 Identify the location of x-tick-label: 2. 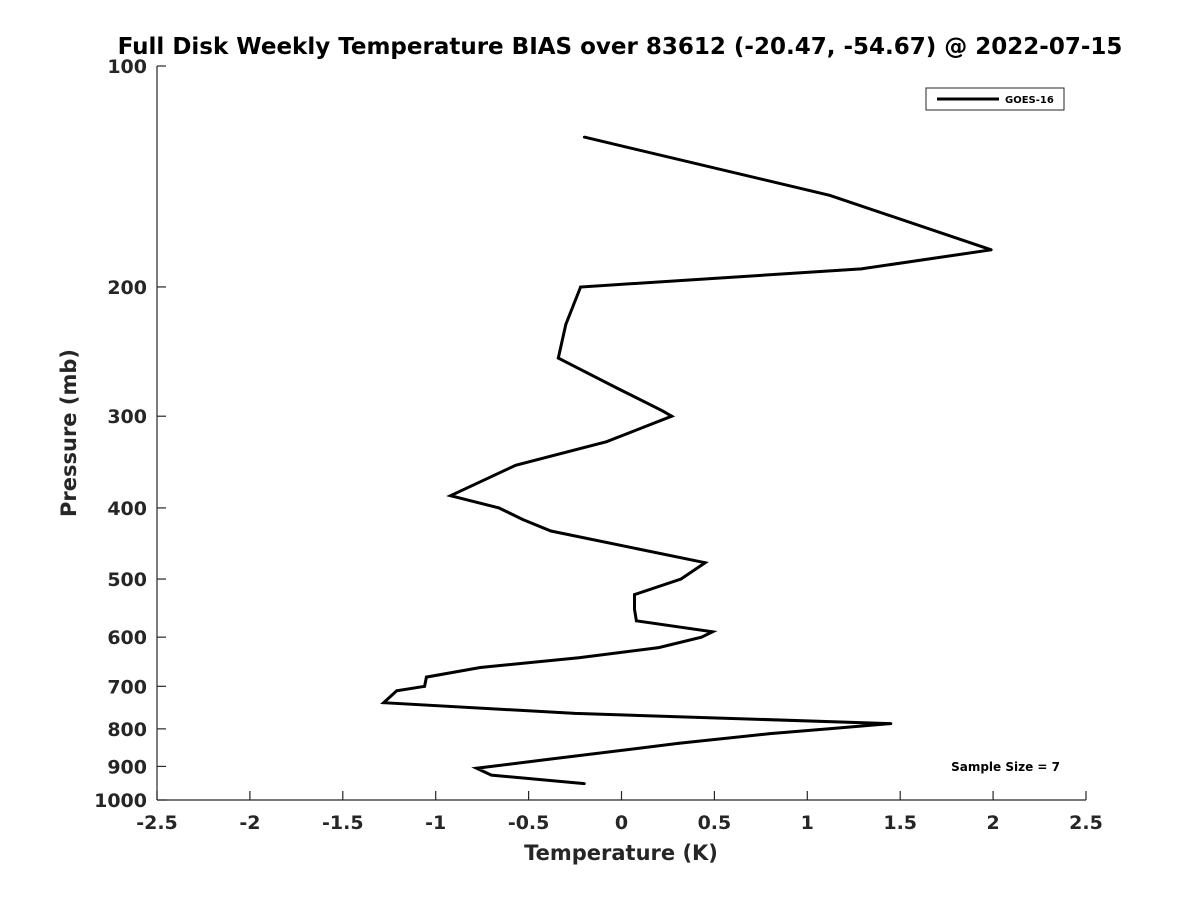
(992, 823).